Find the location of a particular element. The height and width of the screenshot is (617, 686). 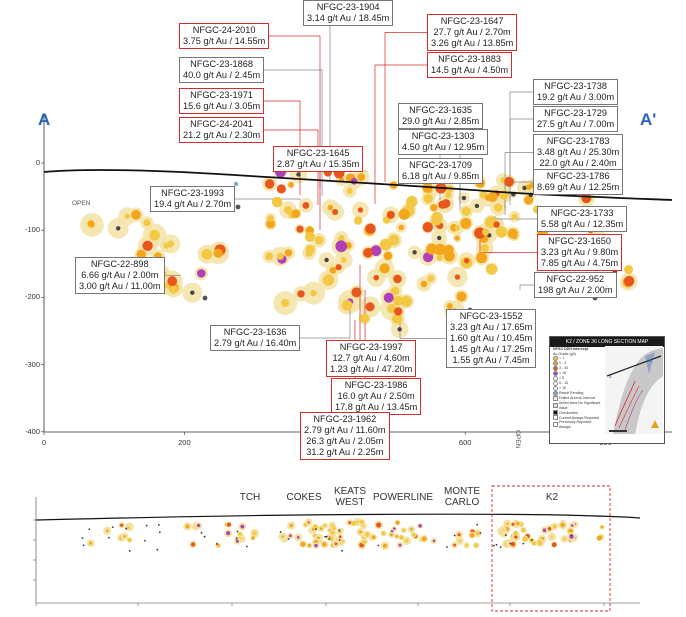

callout-intercept: 3.48 g/t Au / 25.30m is located at coordinates (578, 152).